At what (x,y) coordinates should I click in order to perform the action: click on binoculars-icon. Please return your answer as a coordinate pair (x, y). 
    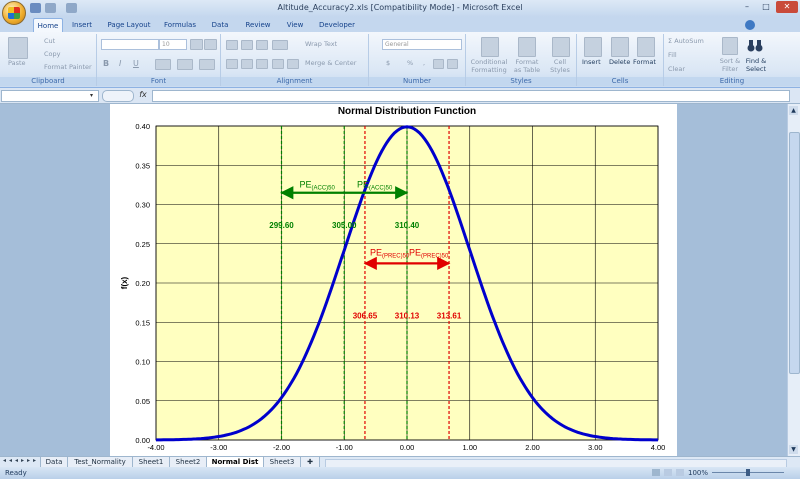
    Looking at the image, I should click on (755, 45).